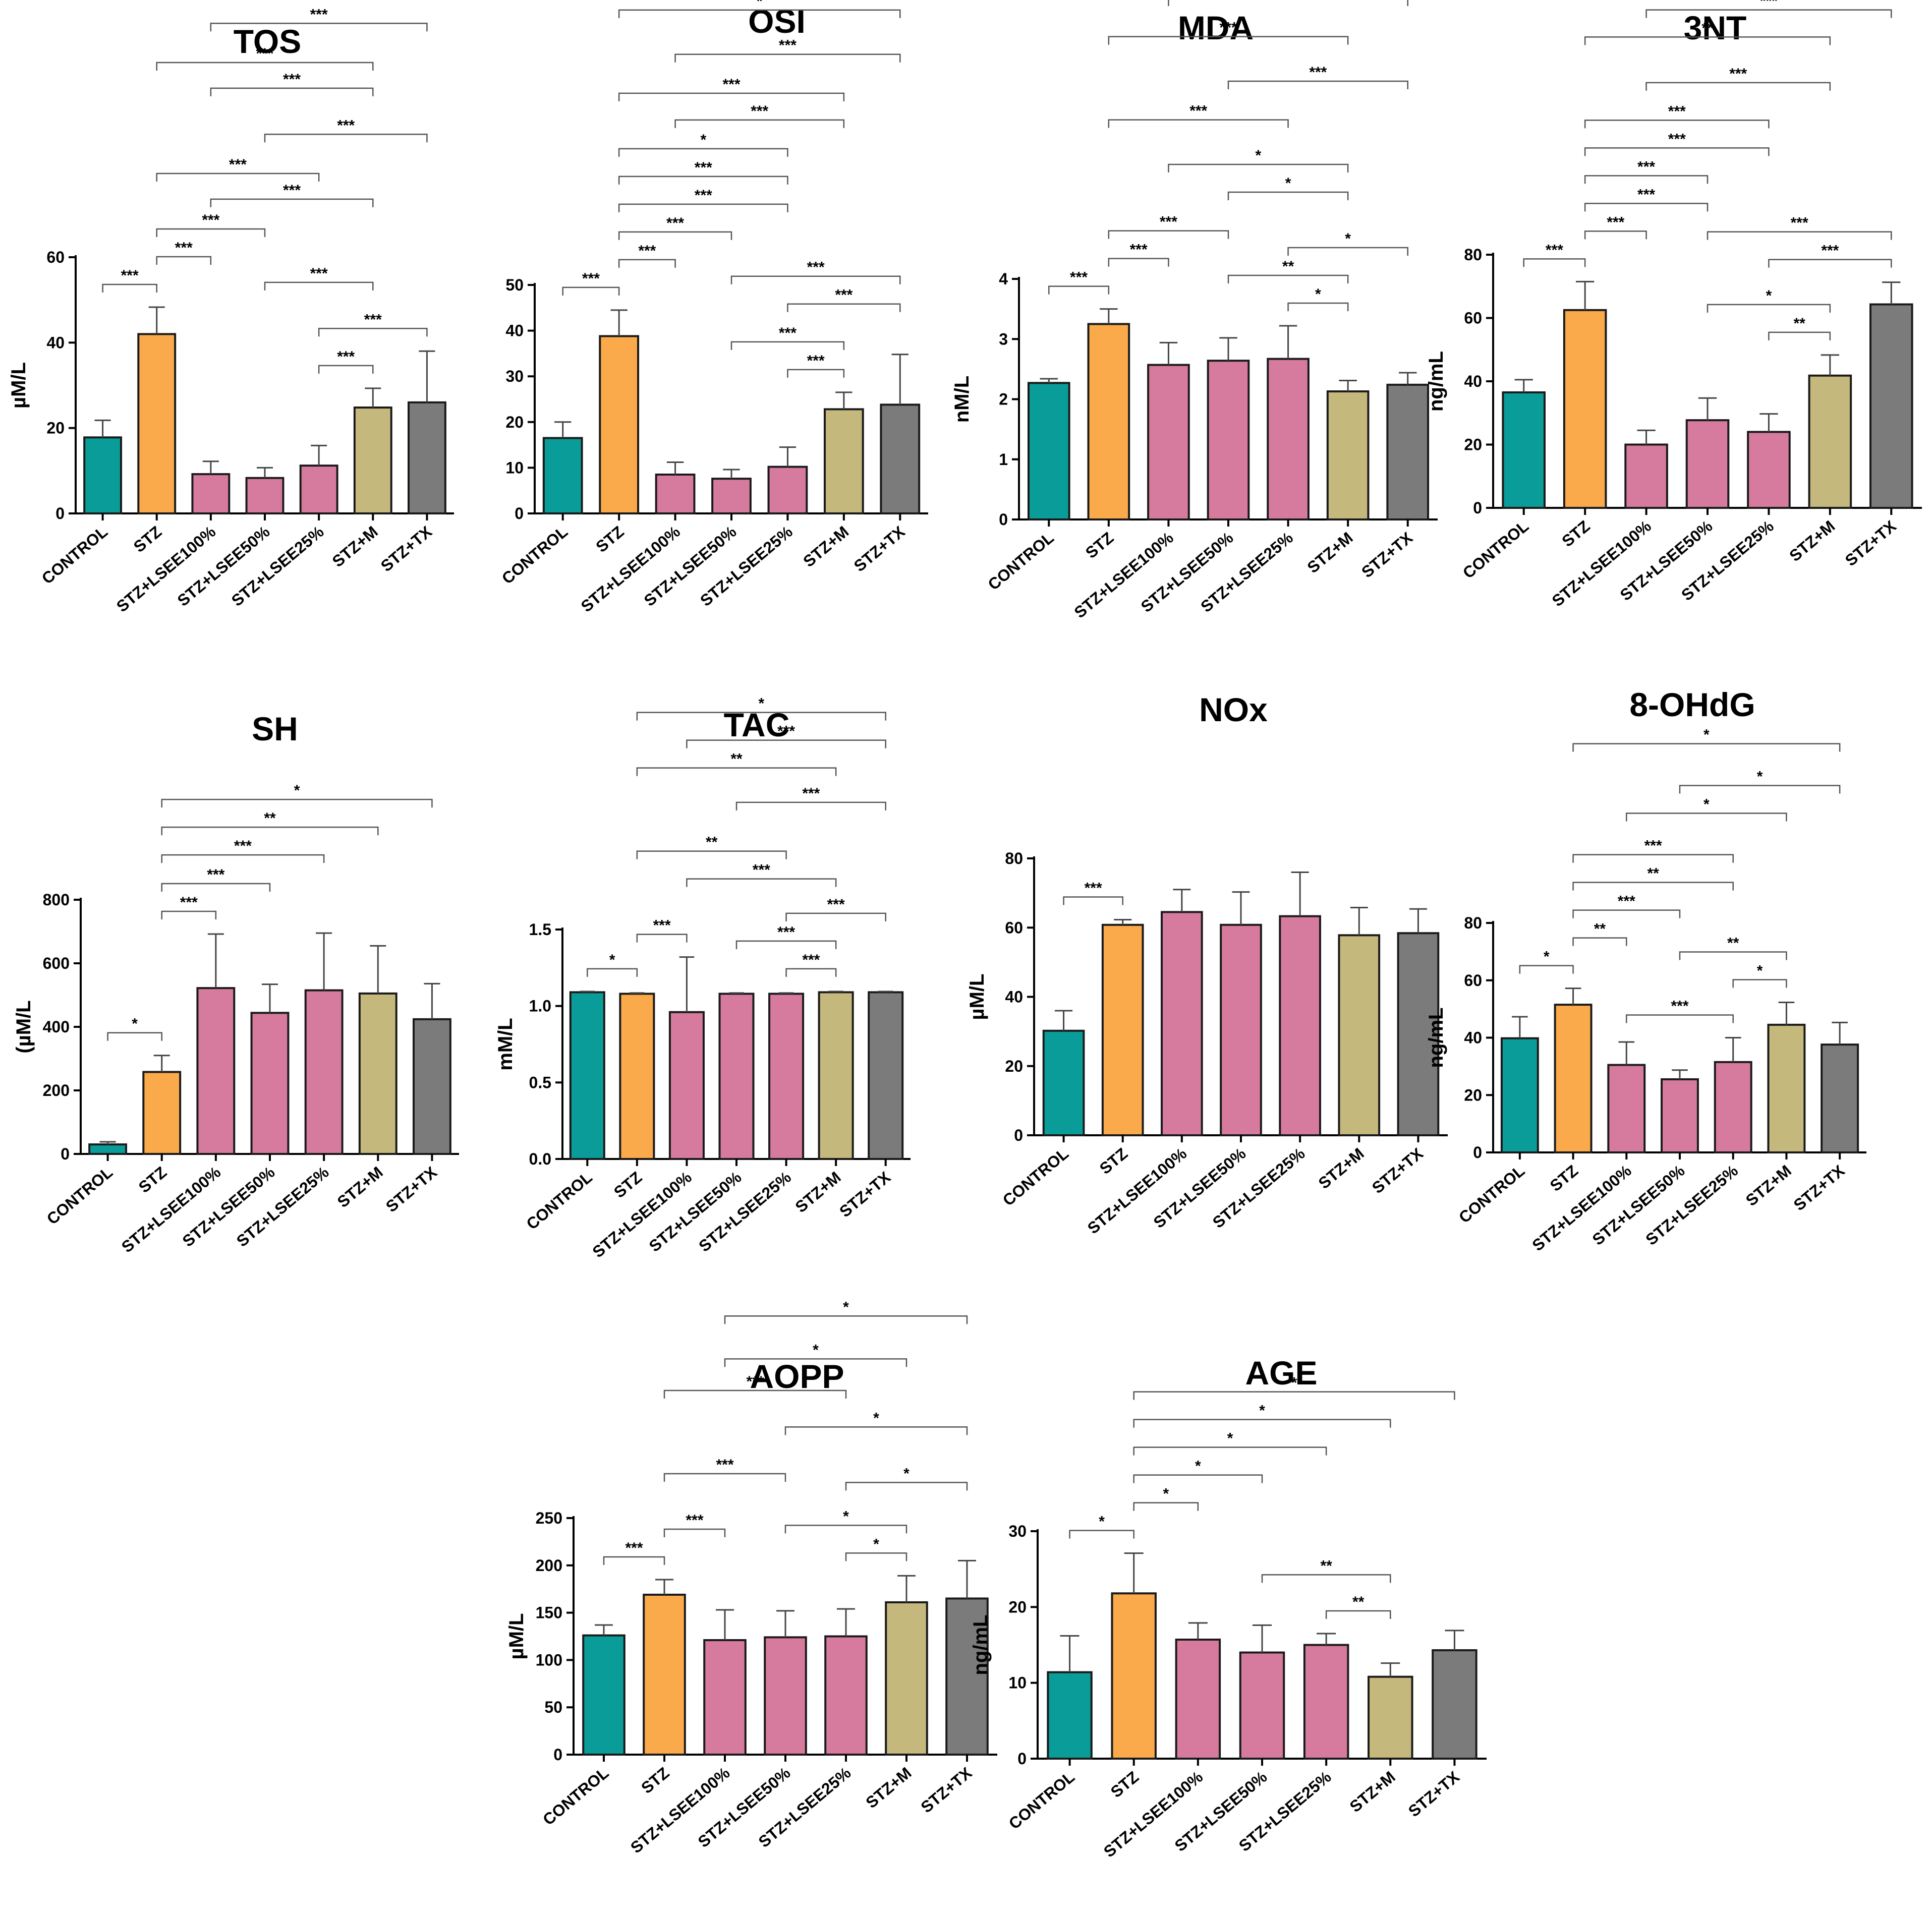 The height and width of the screenshot is (1915, 1932). What do you see at coordinates (1418, 1034) in the screenshot?
I see `bar-stz-tx` at bounding box center [1418, 1034].